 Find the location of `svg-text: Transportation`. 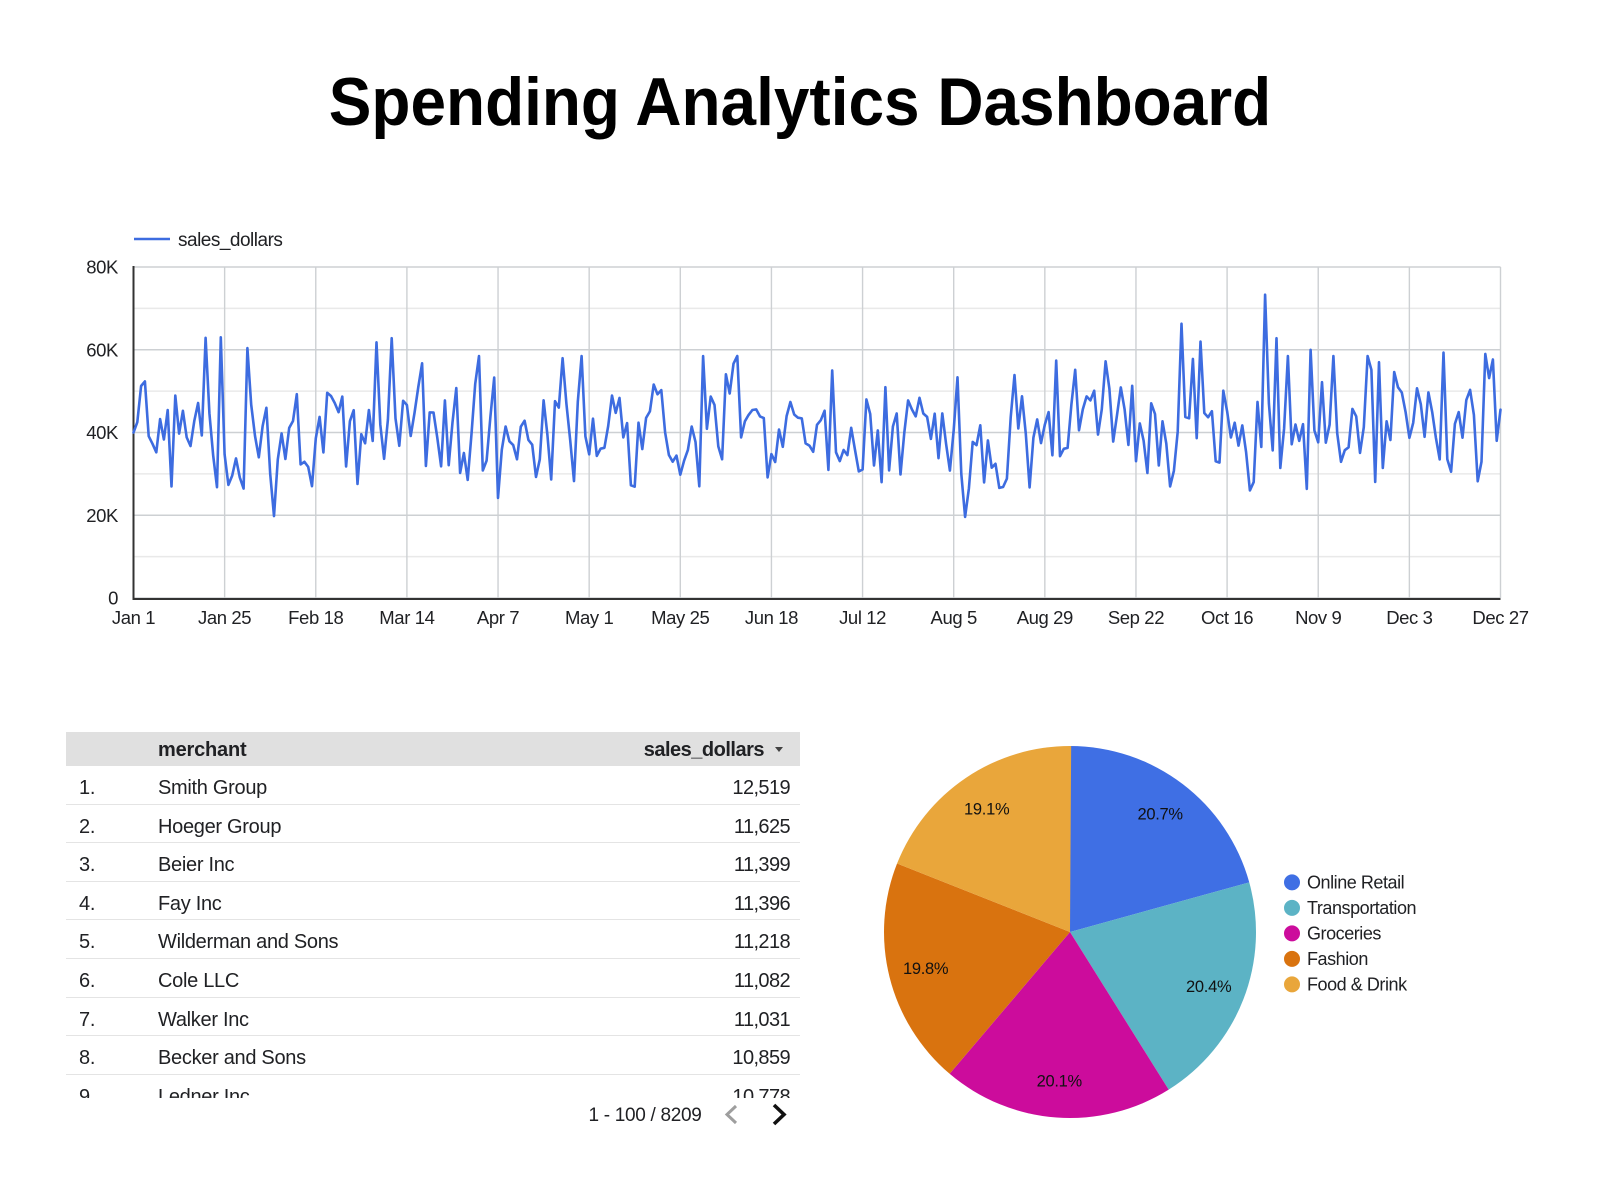

svg-text: Transportation is located at coordinates (1361, 908).